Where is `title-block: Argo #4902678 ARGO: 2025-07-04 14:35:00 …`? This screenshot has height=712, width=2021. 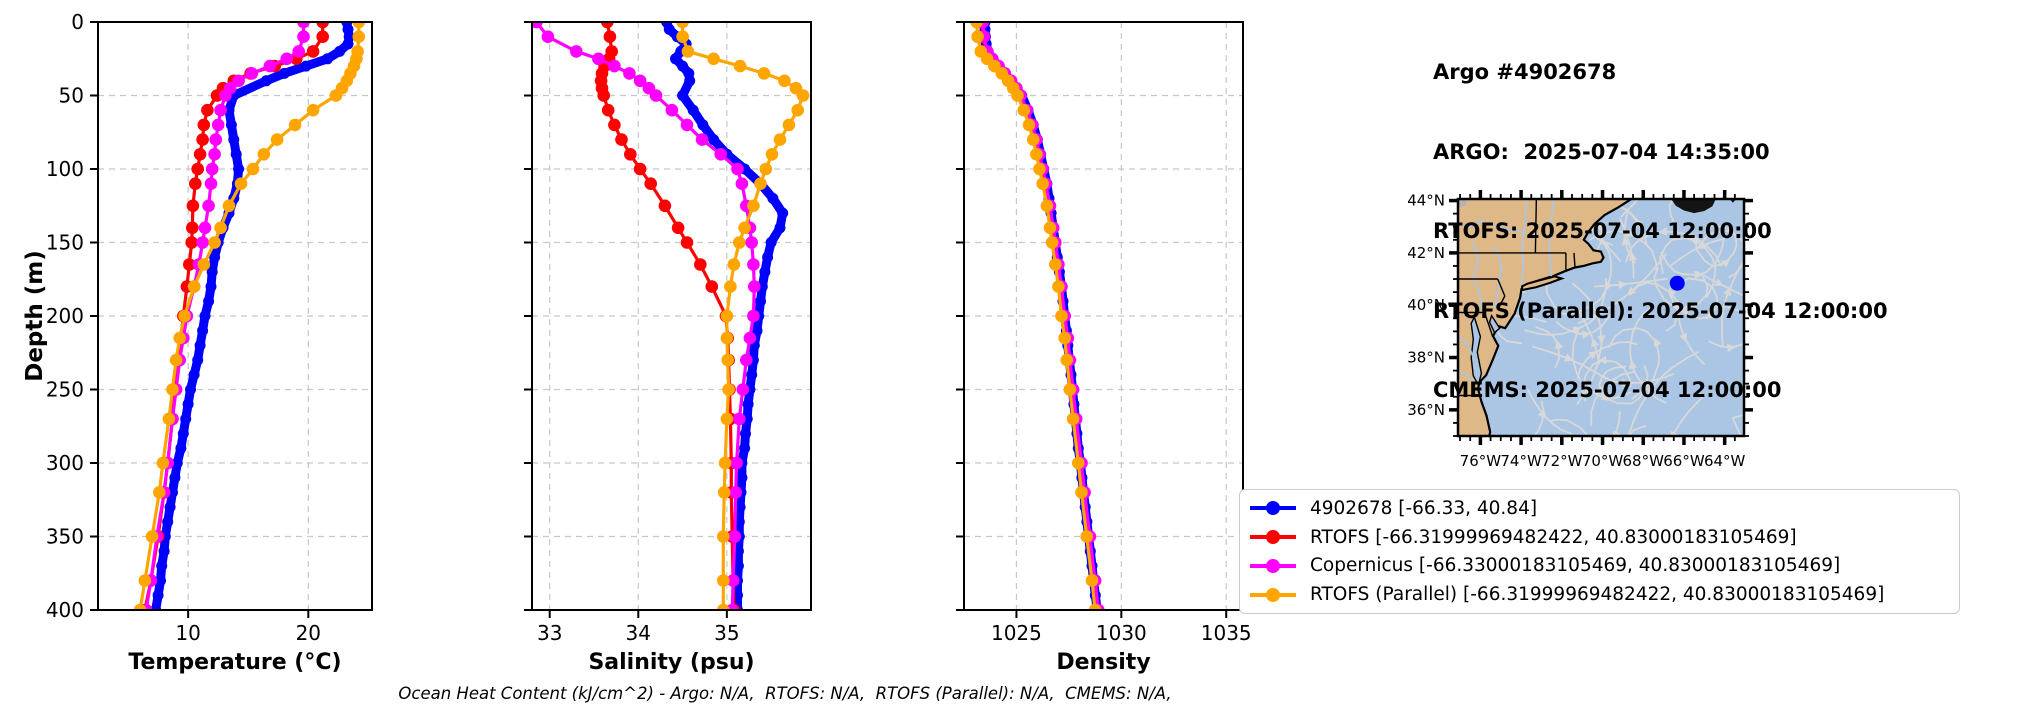
title-block: Argo #4902678 ARGO: 2025-07-04 14:35:00 … is located at coordinates (1660, 231).